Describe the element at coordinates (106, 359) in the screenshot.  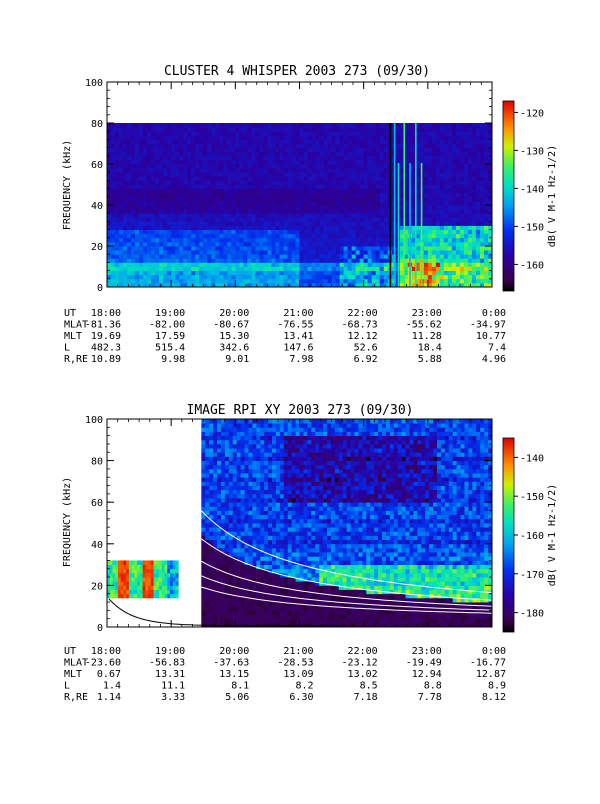
I see `panel1-ephemeris-value: 10.89` at that location.